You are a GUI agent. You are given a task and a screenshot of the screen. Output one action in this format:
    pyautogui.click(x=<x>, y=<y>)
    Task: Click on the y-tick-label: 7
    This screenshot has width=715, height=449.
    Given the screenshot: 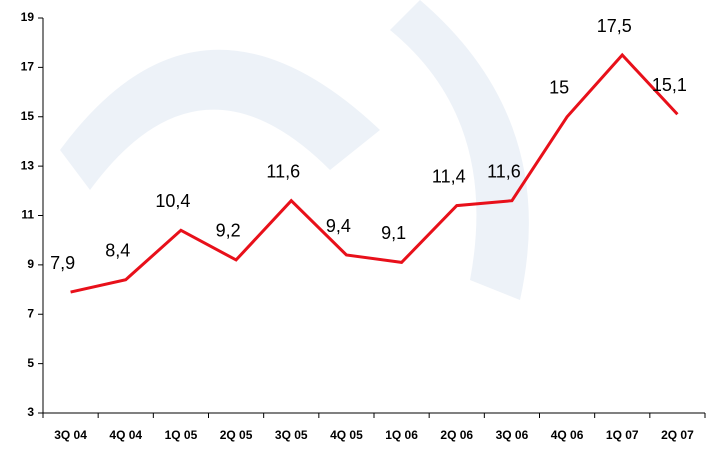 What is the action you would take?
    pyautogui.click(x=30, y=313)
    